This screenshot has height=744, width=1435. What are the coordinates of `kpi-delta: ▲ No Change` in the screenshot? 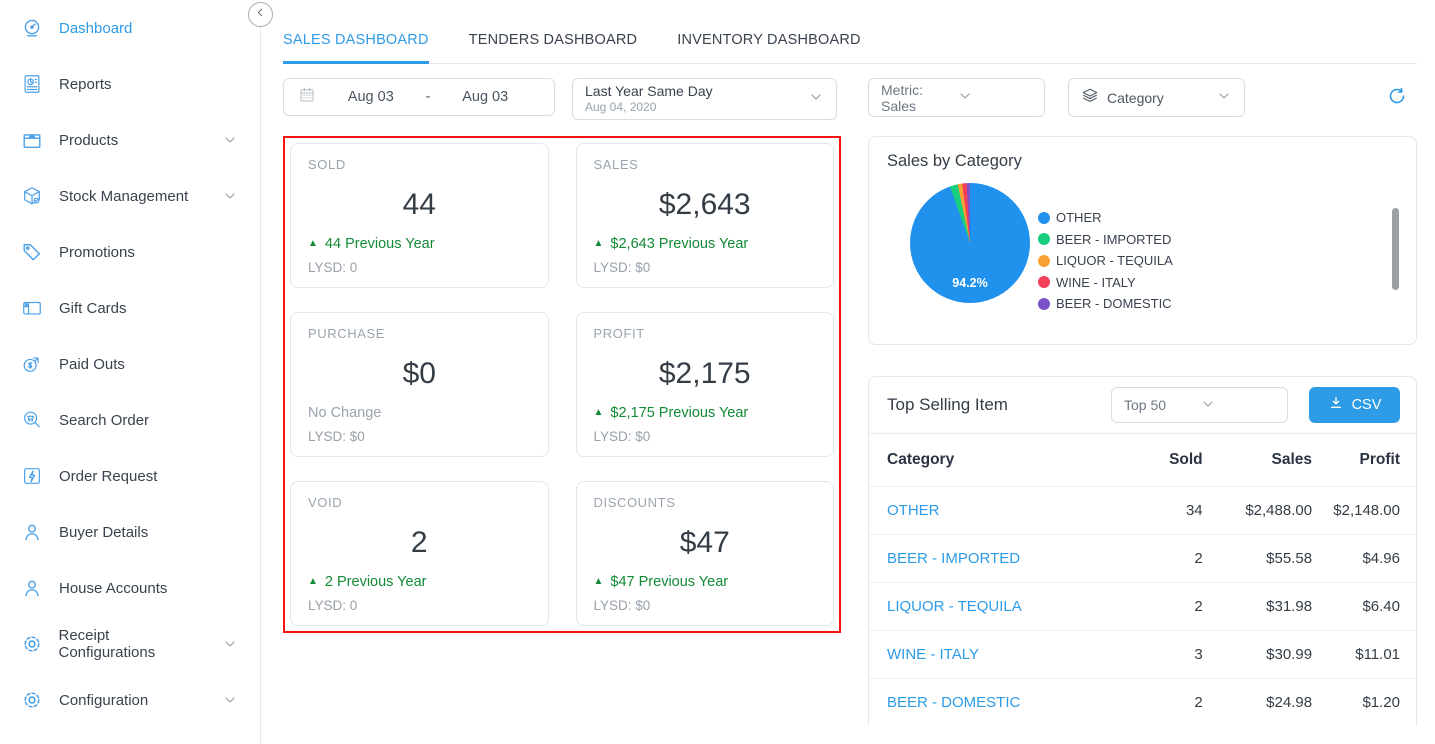 It's located at (419, 413).